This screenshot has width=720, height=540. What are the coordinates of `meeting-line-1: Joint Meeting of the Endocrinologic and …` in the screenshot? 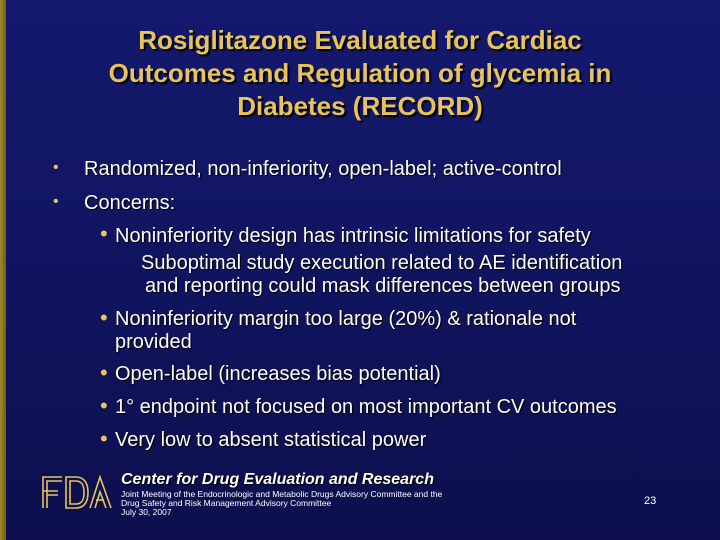 It's located at (282, 494).